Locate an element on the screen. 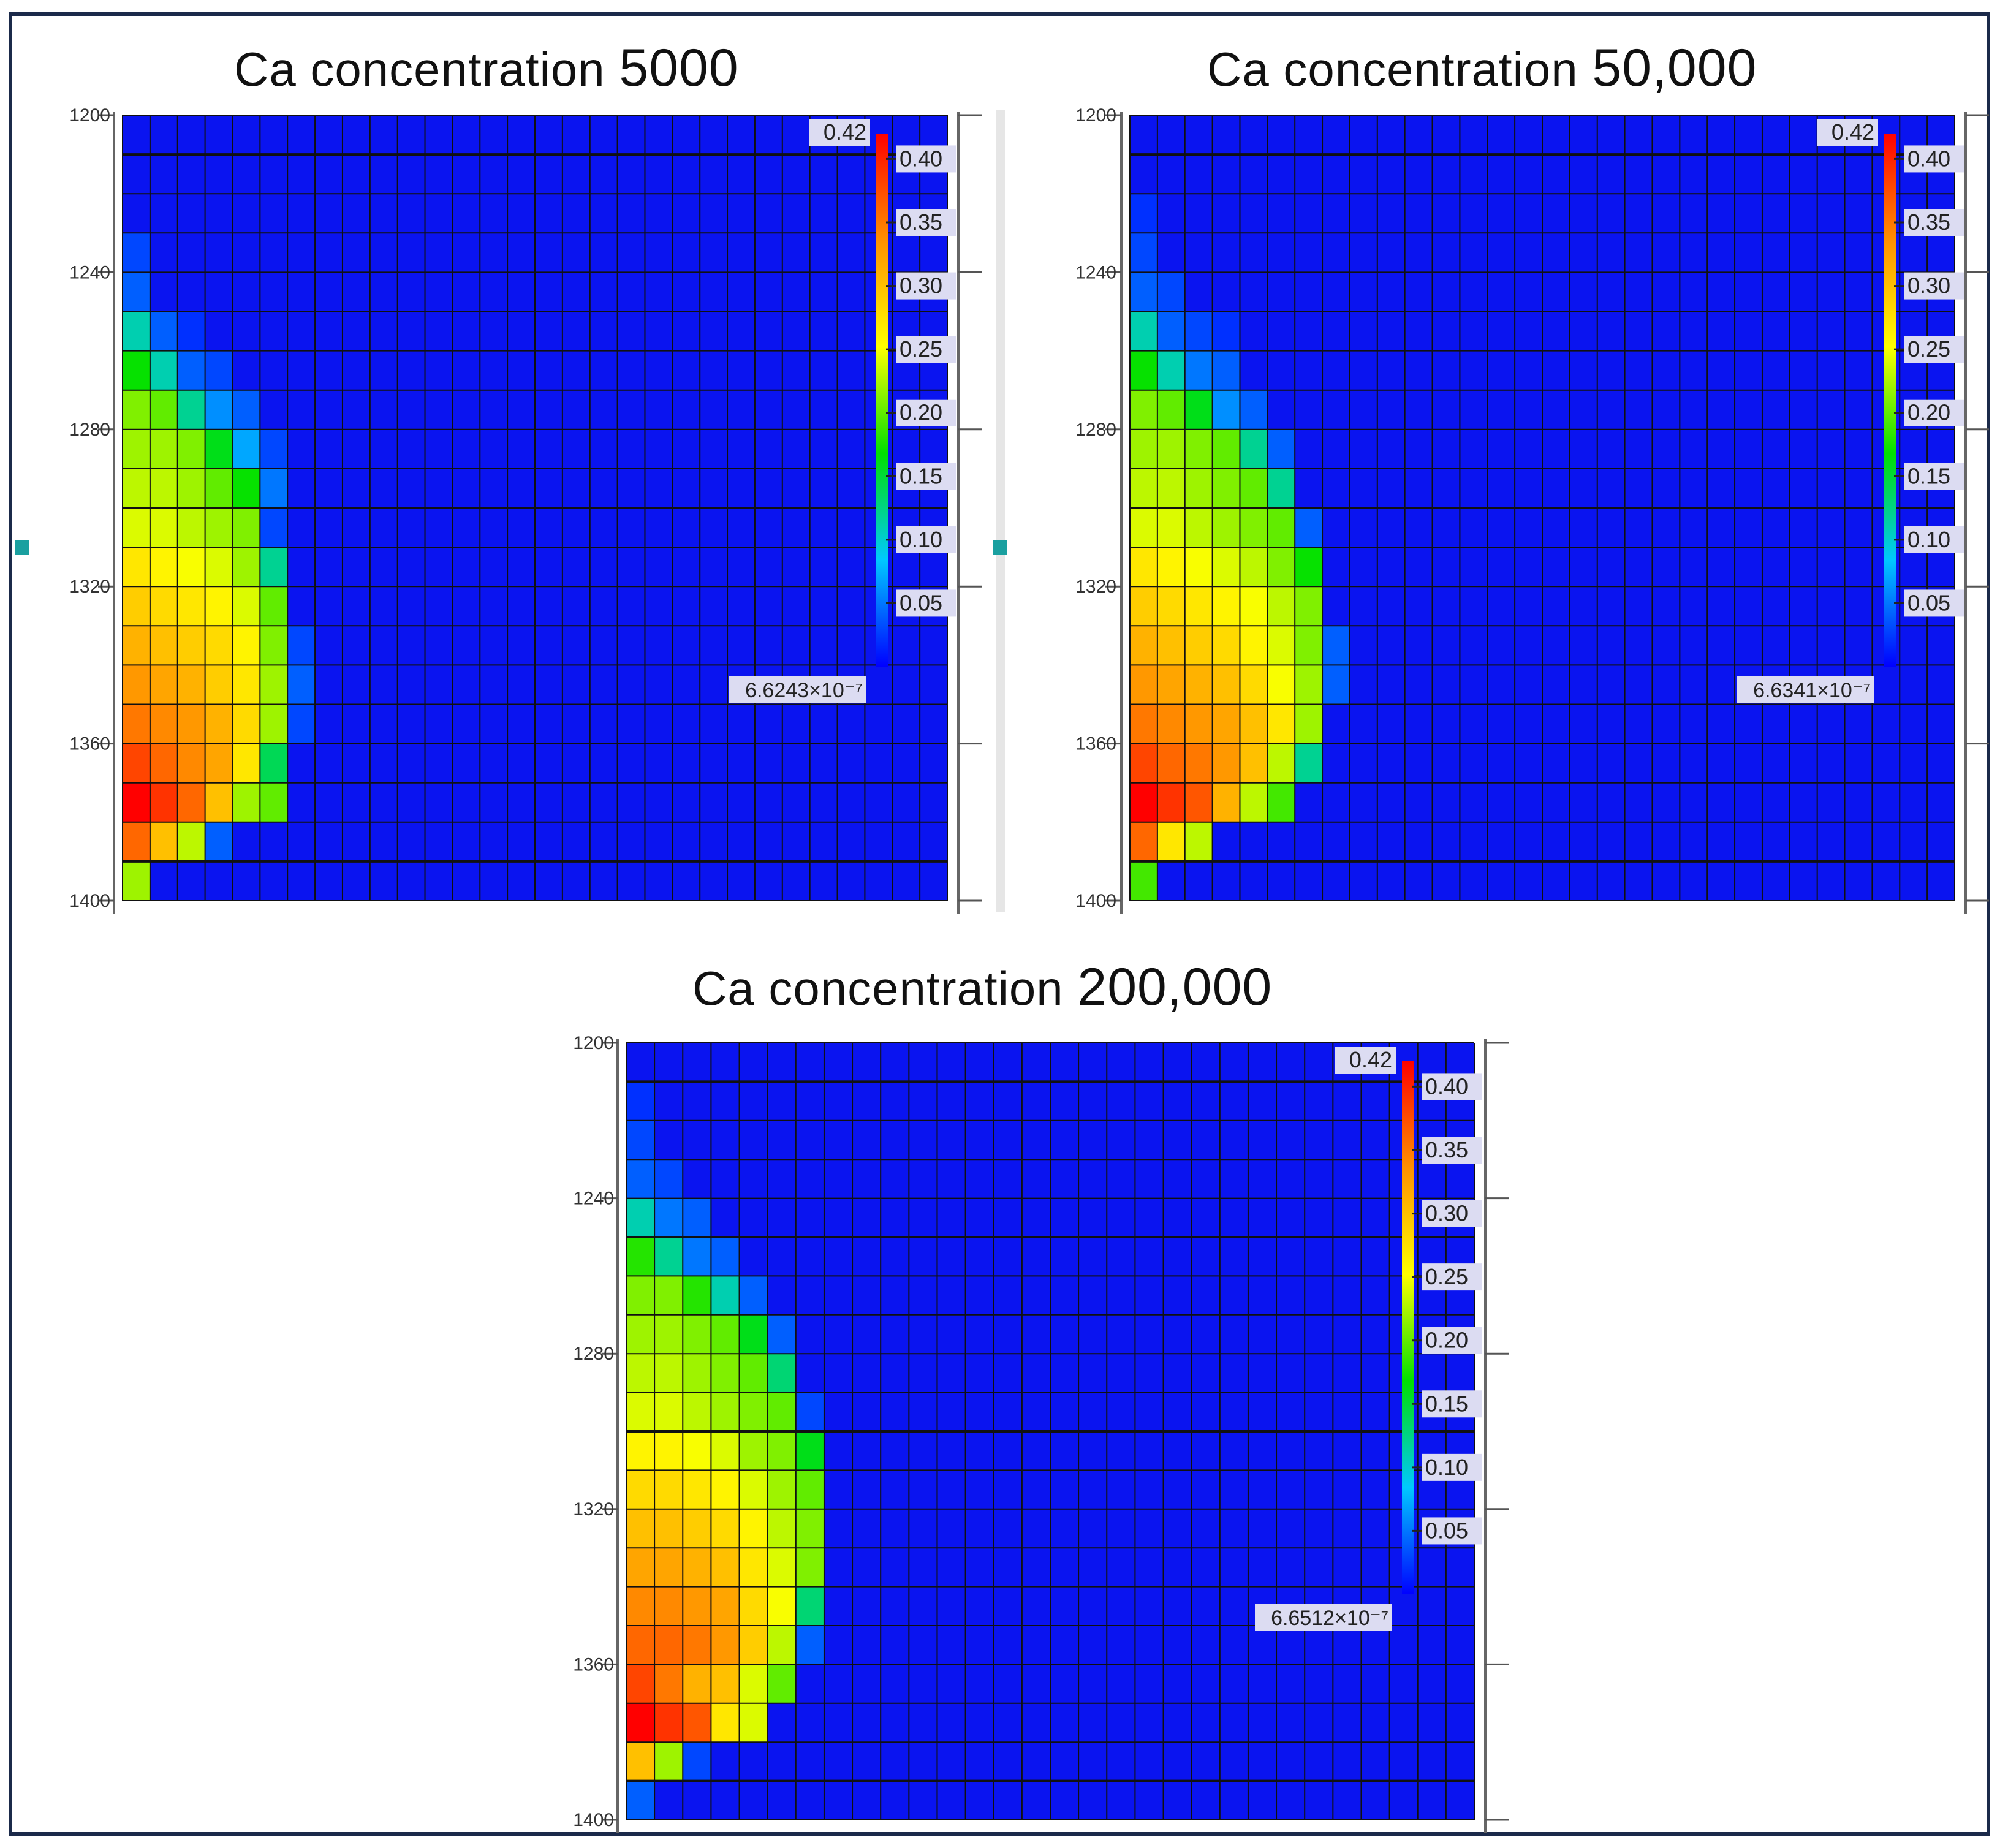  panel-2-title: Ca concentration 50,000 is located at coordinates (1482, 68).